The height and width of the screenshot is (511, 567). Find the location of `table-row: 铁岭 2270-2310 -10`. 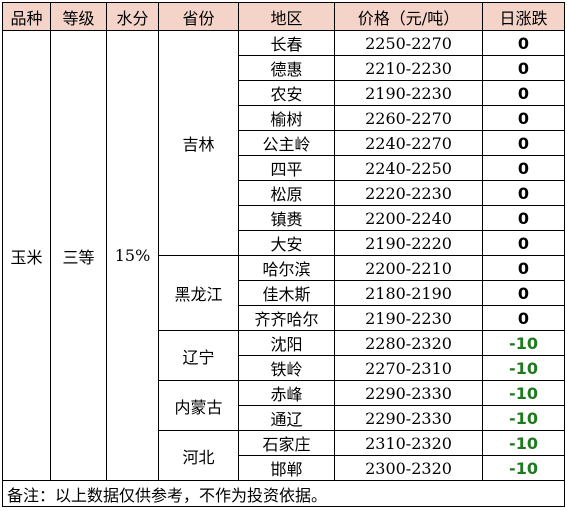

table-row: 铁岭 2270-2310 -10 is located at coordinates (284, 368).